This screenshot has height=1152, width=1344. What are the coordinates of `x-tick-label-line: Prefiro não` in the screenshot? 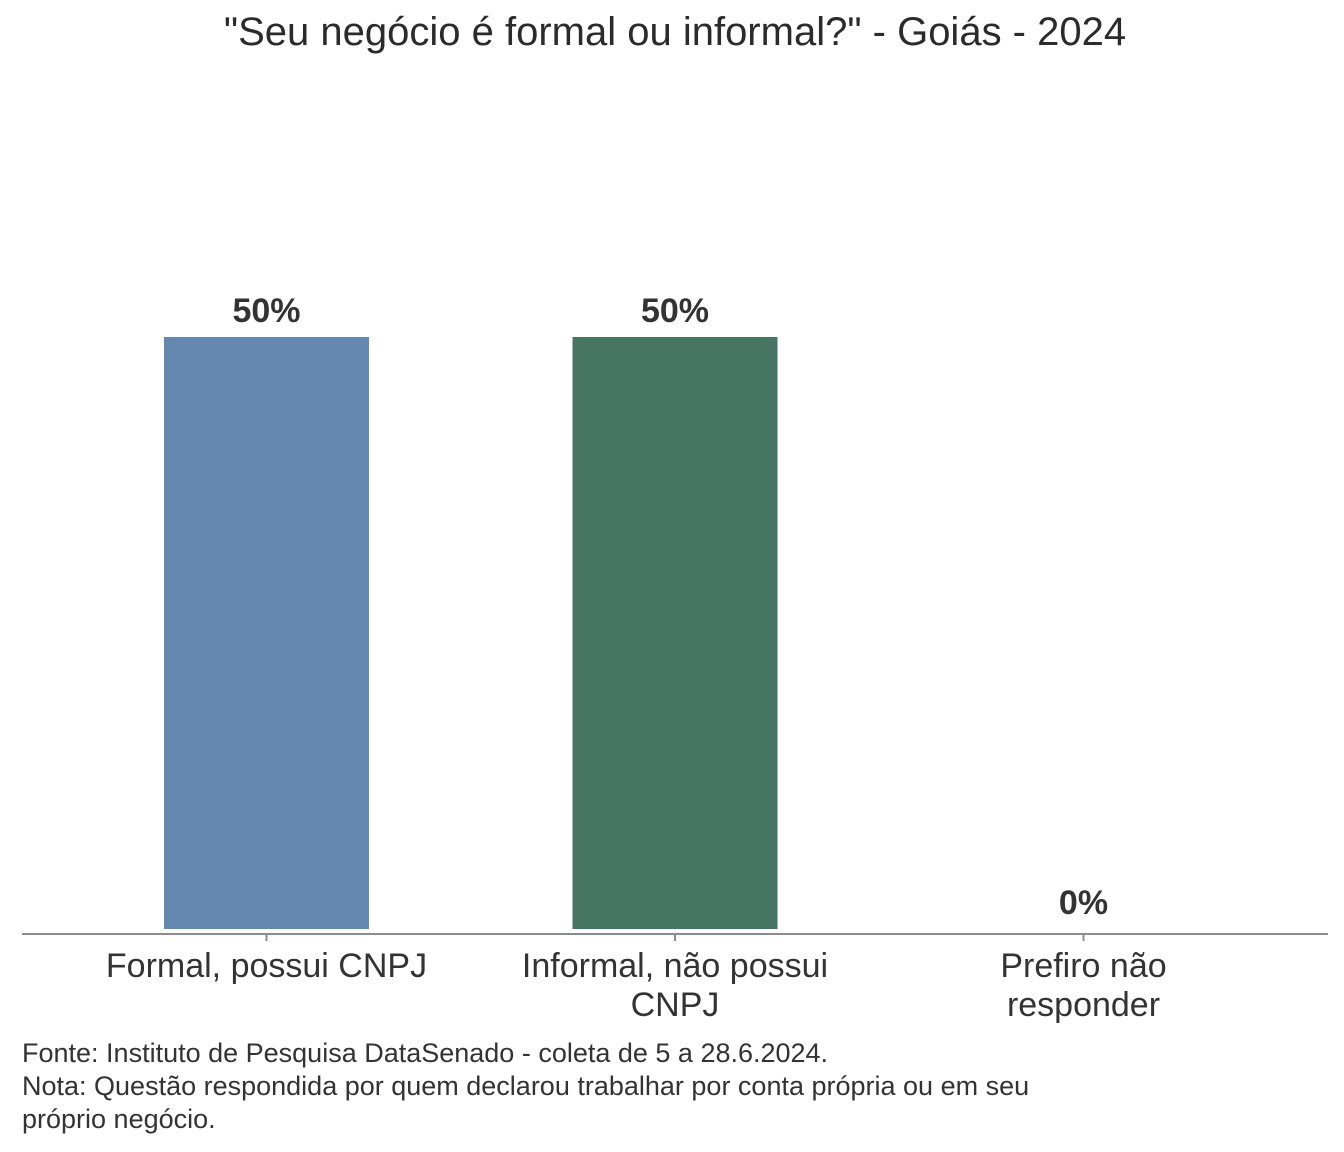 It's located at (1083, 966).